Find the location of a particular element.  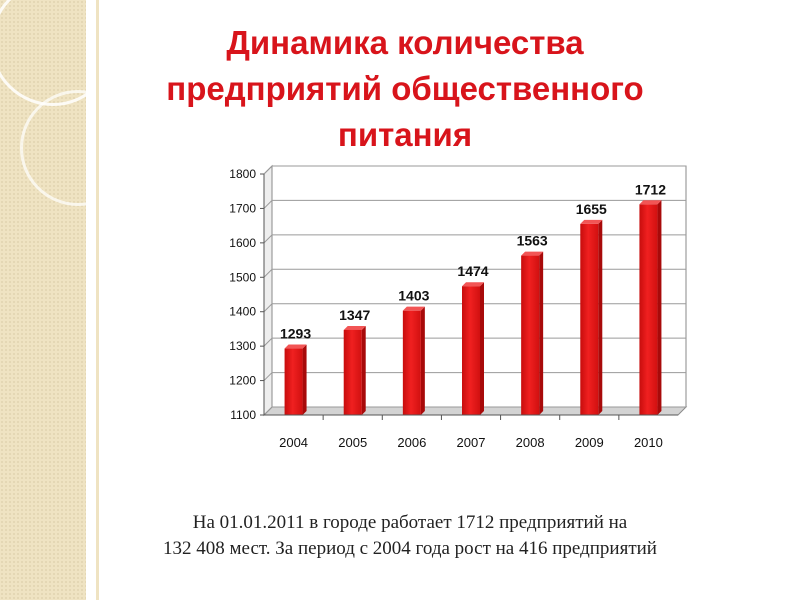

bar-value-label: 1403 is located at coordinates (413, 296).